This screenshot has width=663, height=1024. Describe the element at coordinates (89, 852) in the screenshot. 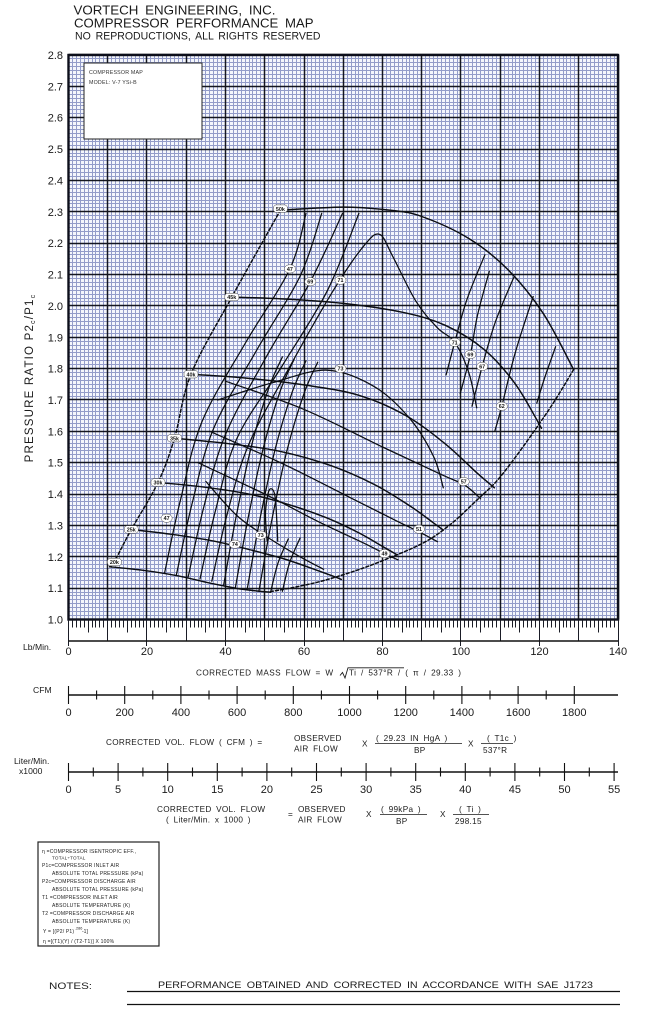

I see `svg-text:η =COMPRESSOR ISENTROPIC EFF: η =COMPRESSOR ISENTROPIC EFF.,` at that location.